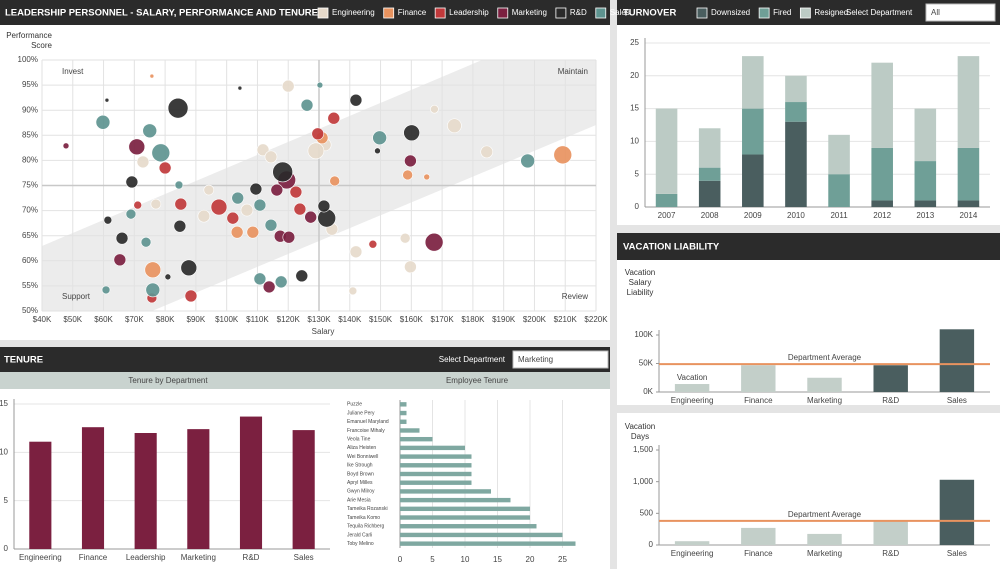  I want to click on dropdown-value: All, so click(935, 12).